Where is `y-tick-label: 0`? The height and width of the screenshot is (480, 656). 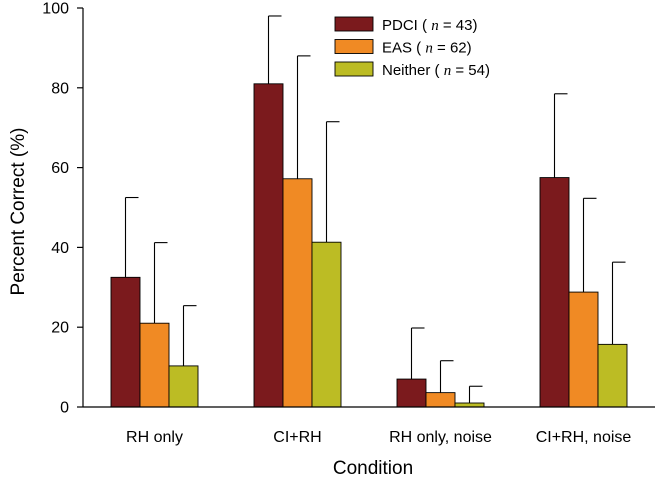 y-tick-label: 0 is located at coordinates (64, 408).